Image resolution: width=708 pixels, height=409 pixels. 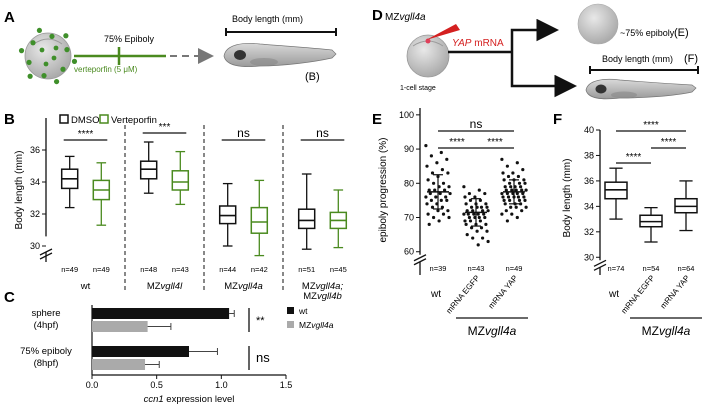 What do you see at coordinates (543, 75) in the screenshot?
I see `branch-arrow-f` at bounding box center [543, 75].